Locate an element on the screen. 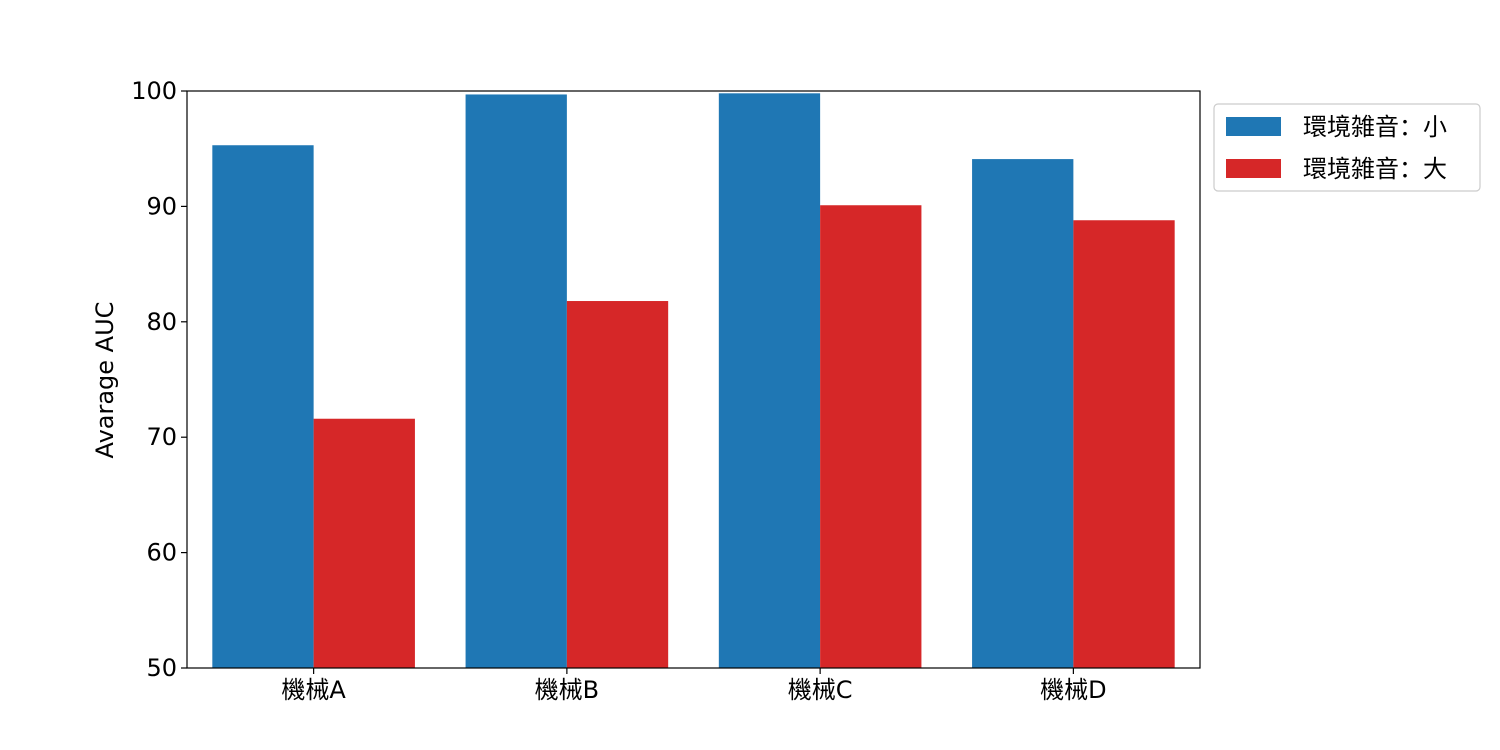  x-tick-label: 機械B is located at coordinates (567, 690).